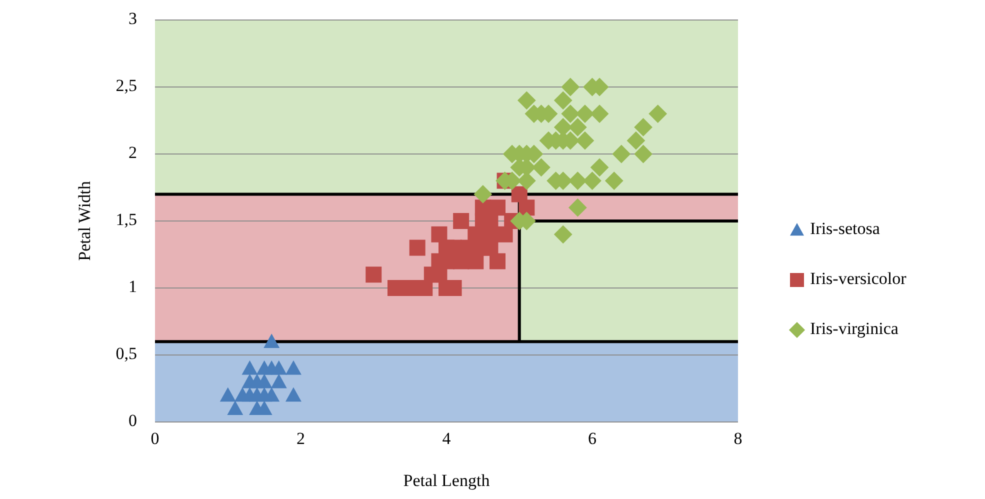 The width and height of the screenshot is (985, 499). What do you see at coordinates (300, 438) in the screenshot?
I see `x-tick-label: 2` at bounding box center [300, 438].